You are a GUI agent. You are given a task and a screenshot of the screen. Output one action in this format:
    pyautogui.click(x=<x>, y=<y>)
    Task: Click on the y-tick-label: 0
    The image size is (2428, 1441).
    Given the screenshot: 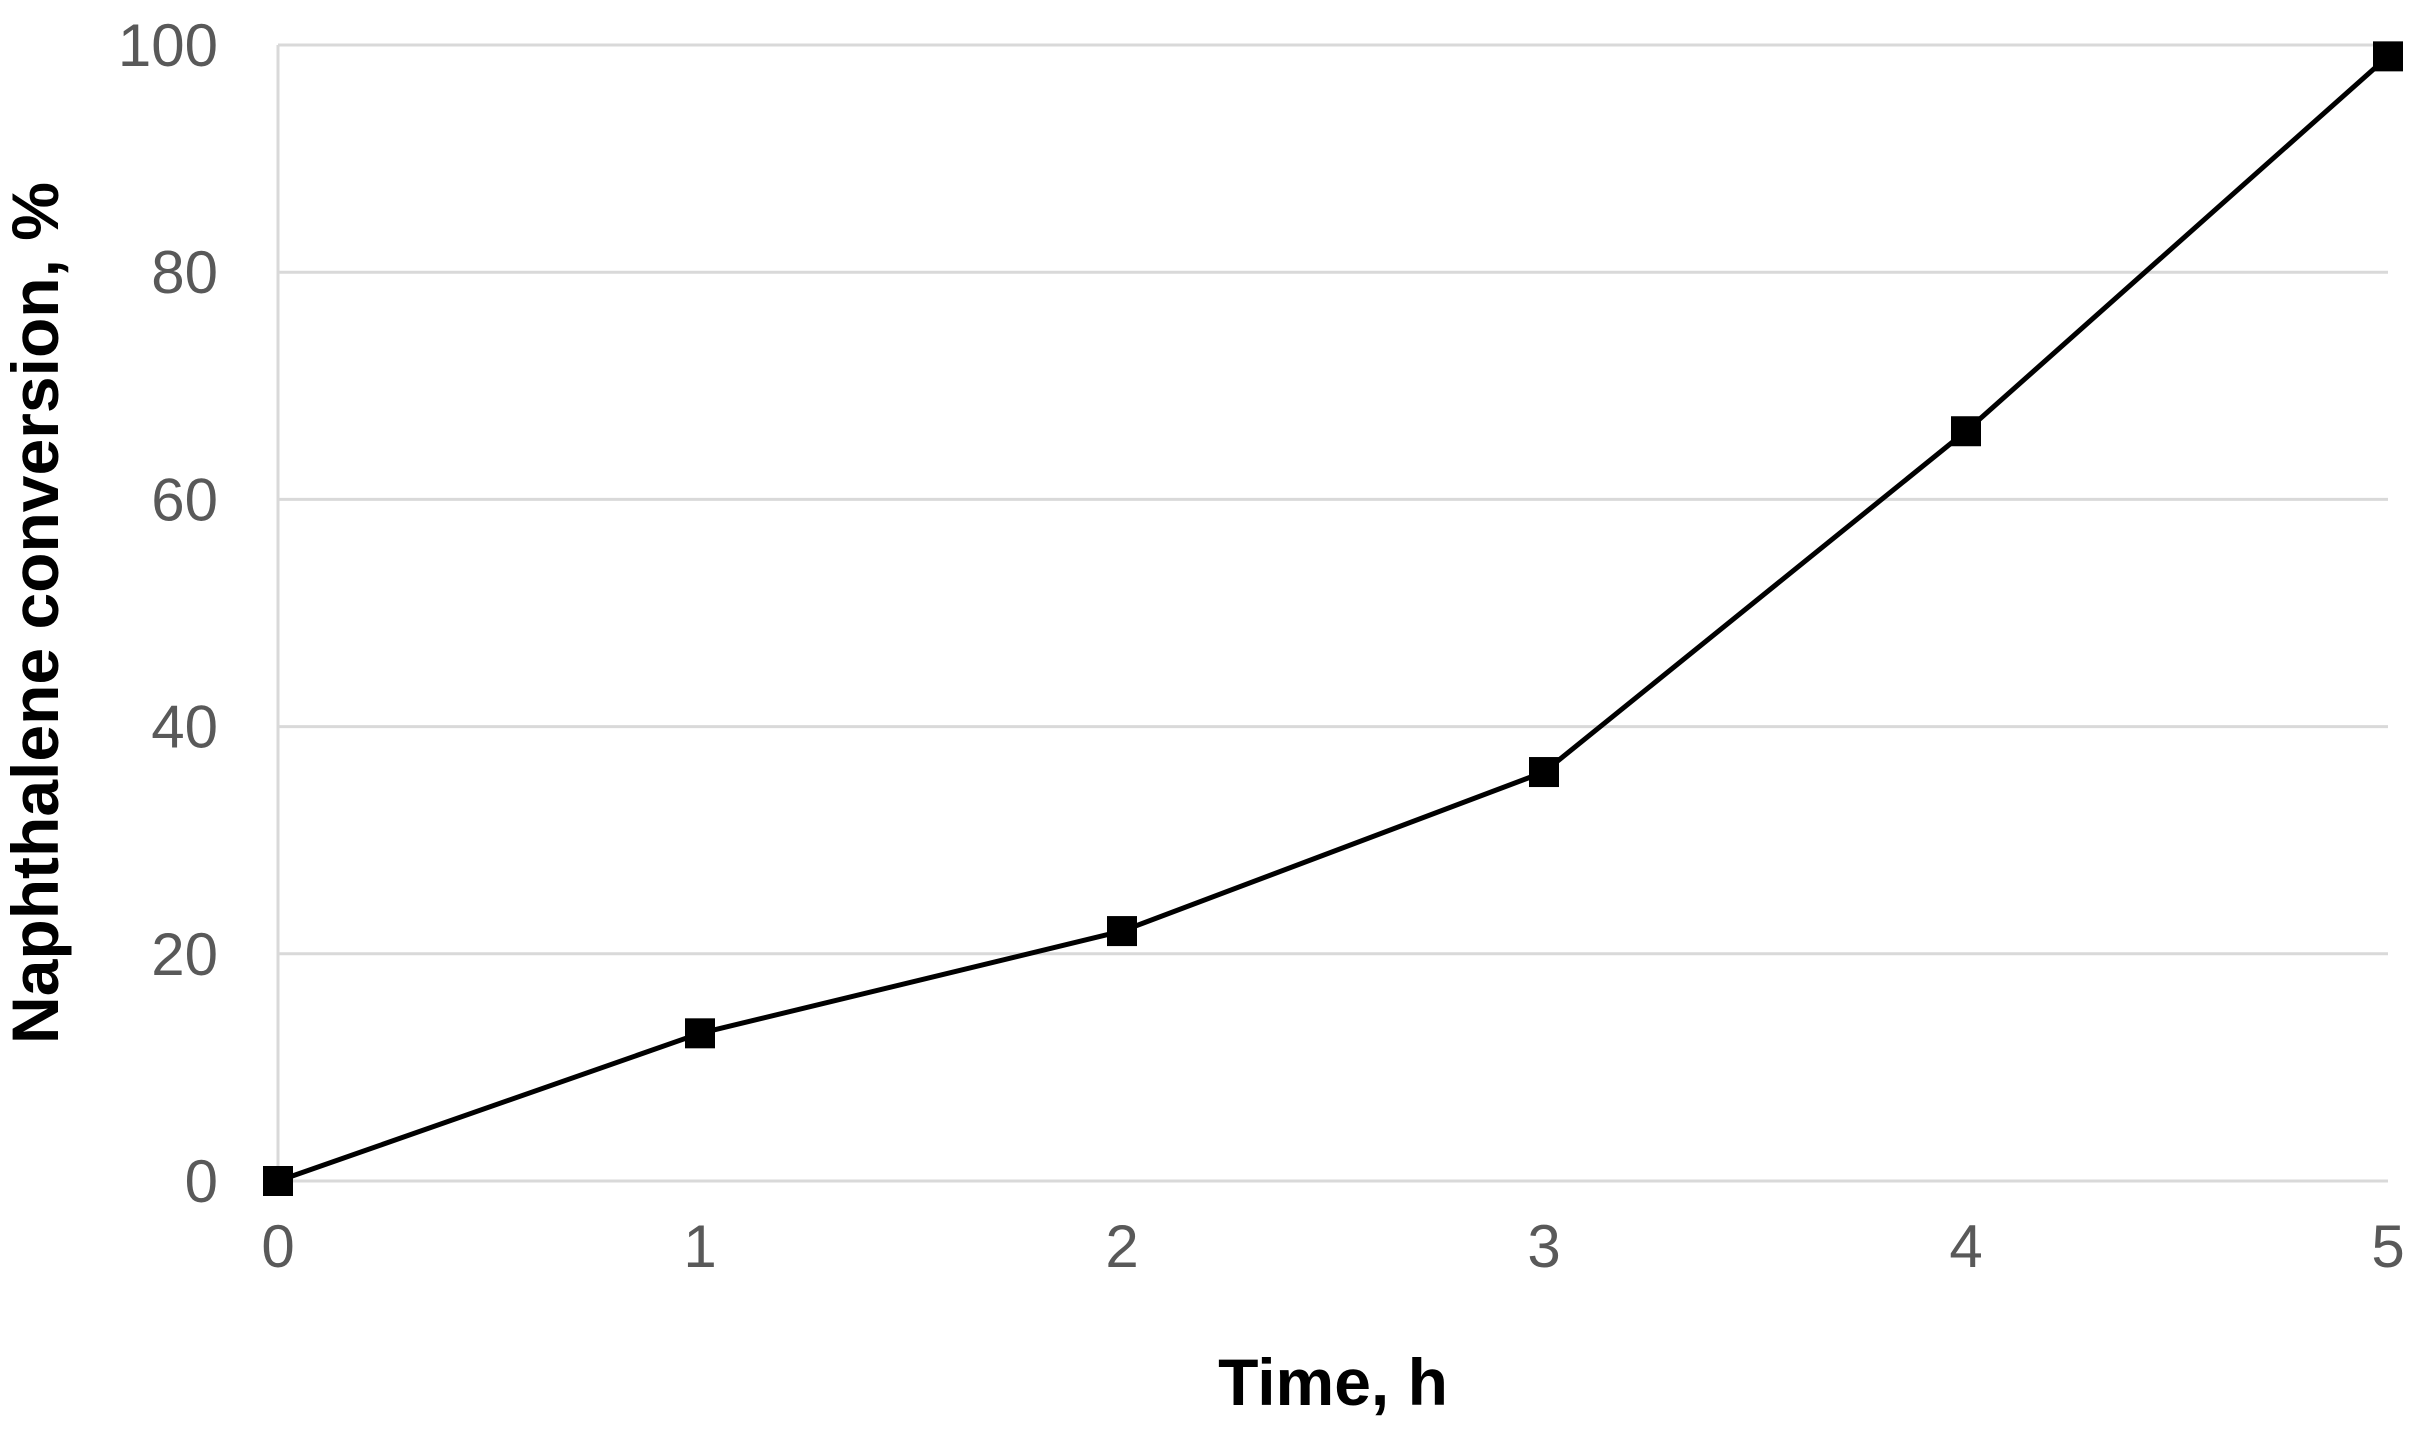 What is the action you would take?
    pyautogui.click(x=201, y=1181)
    